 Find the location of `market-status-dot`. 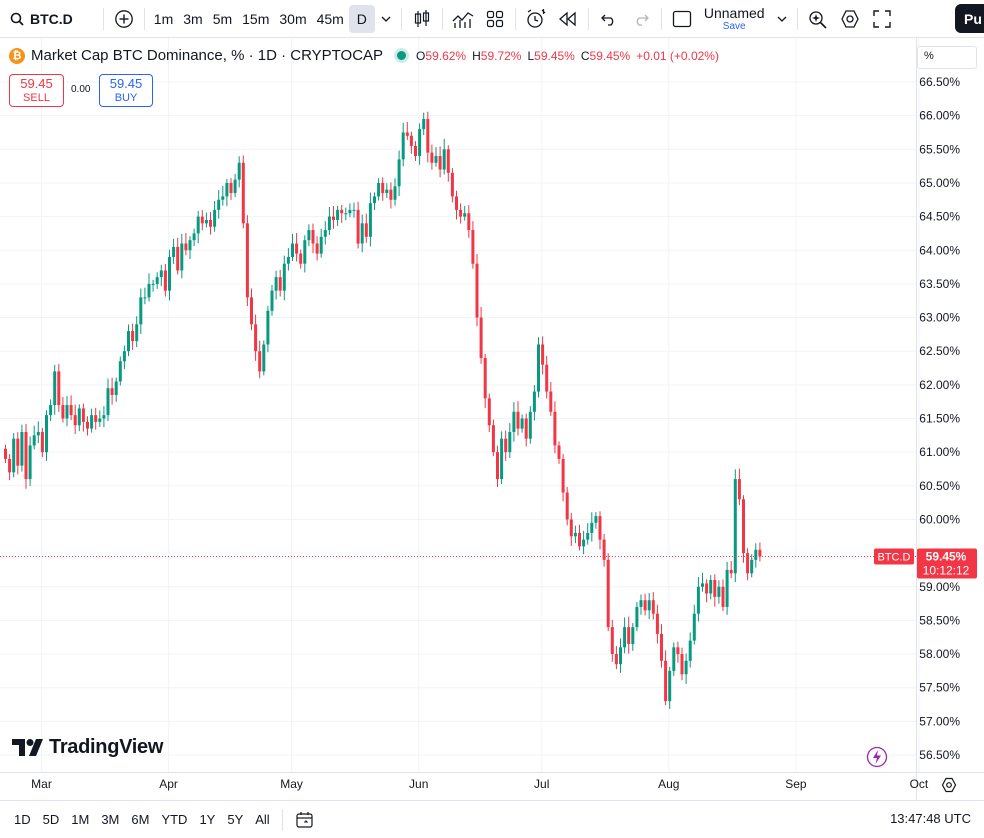

market-status-dot is located at coordinates (402, 55).